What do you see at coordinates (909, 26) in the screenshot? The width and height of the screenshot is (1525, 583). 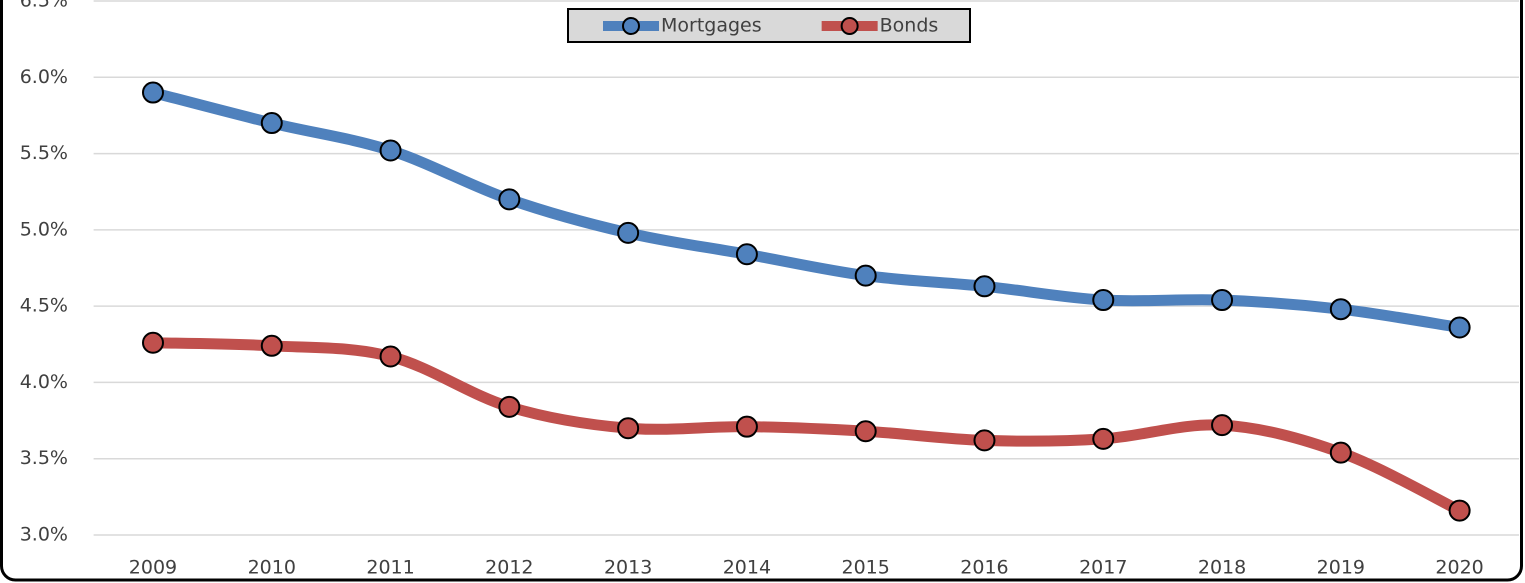 I see `legend-label: Bonds` at bounding box center [909, 26].